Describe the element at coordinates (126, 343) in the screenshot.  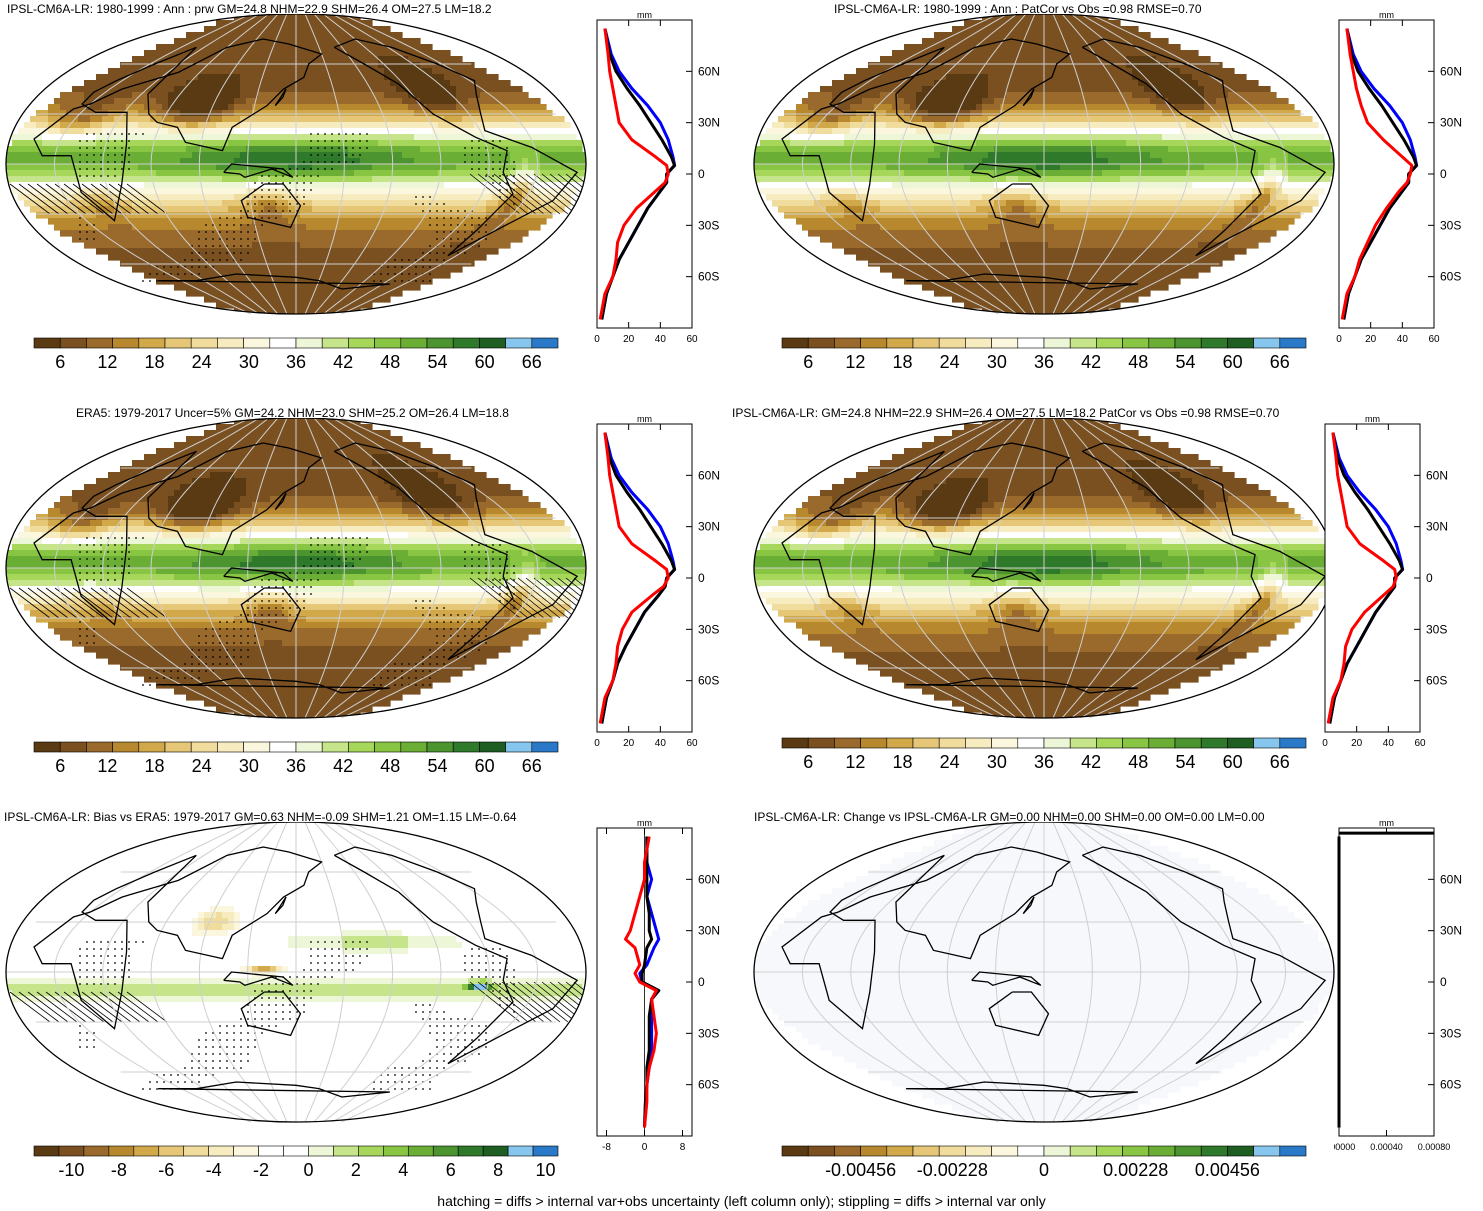
I see `colorbar-swatch` at that location.